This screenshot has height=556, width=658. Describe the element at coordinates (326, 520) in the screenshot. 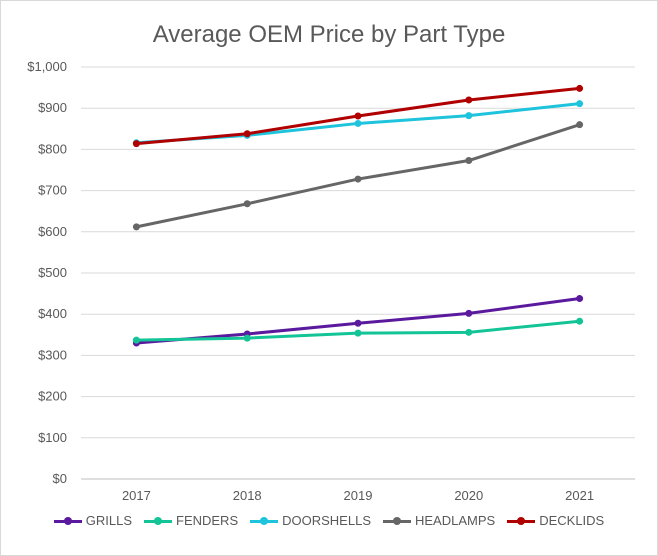

I see `legend-label: DOORSHELLS` at that location.